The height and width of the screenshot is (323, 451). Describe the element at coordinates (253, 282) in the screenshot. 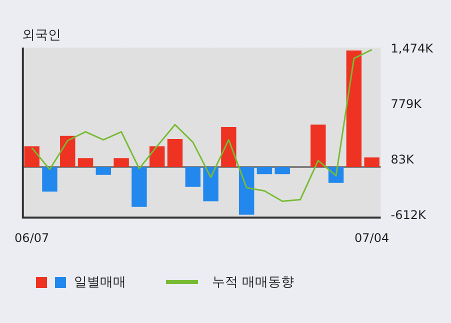

I see `legend-label: 누적 매매동향` at that location.